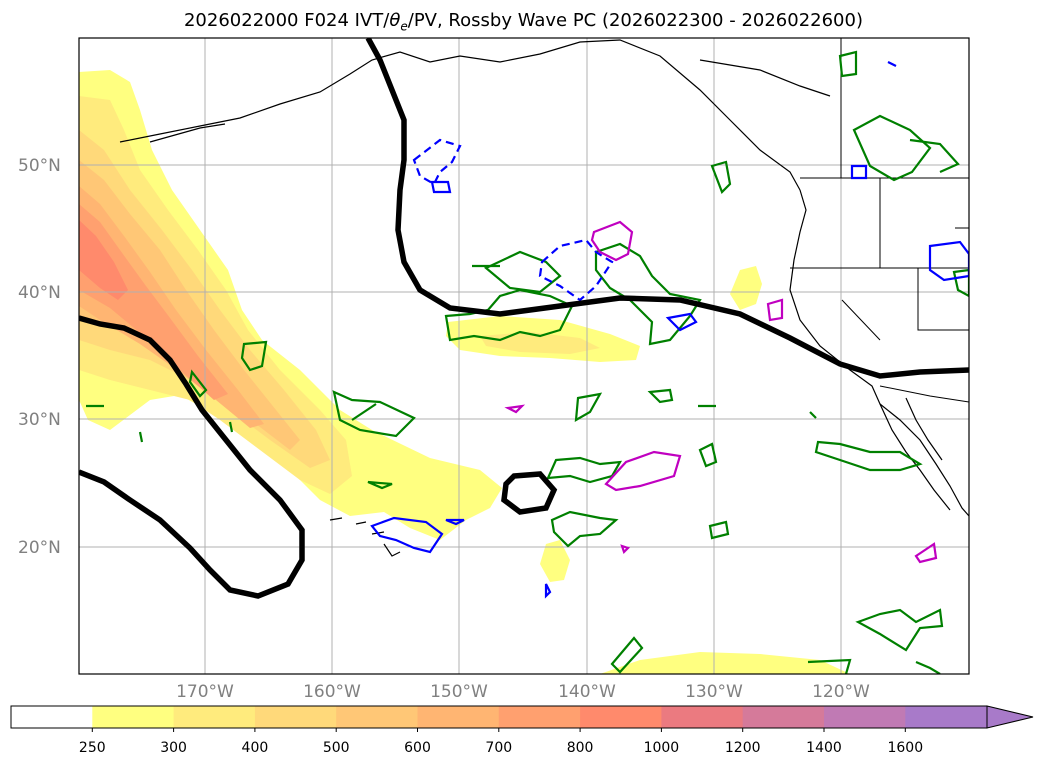 This screenshot has width=1047, height=767. I want to click on arctic-coast, so click(765, 78).